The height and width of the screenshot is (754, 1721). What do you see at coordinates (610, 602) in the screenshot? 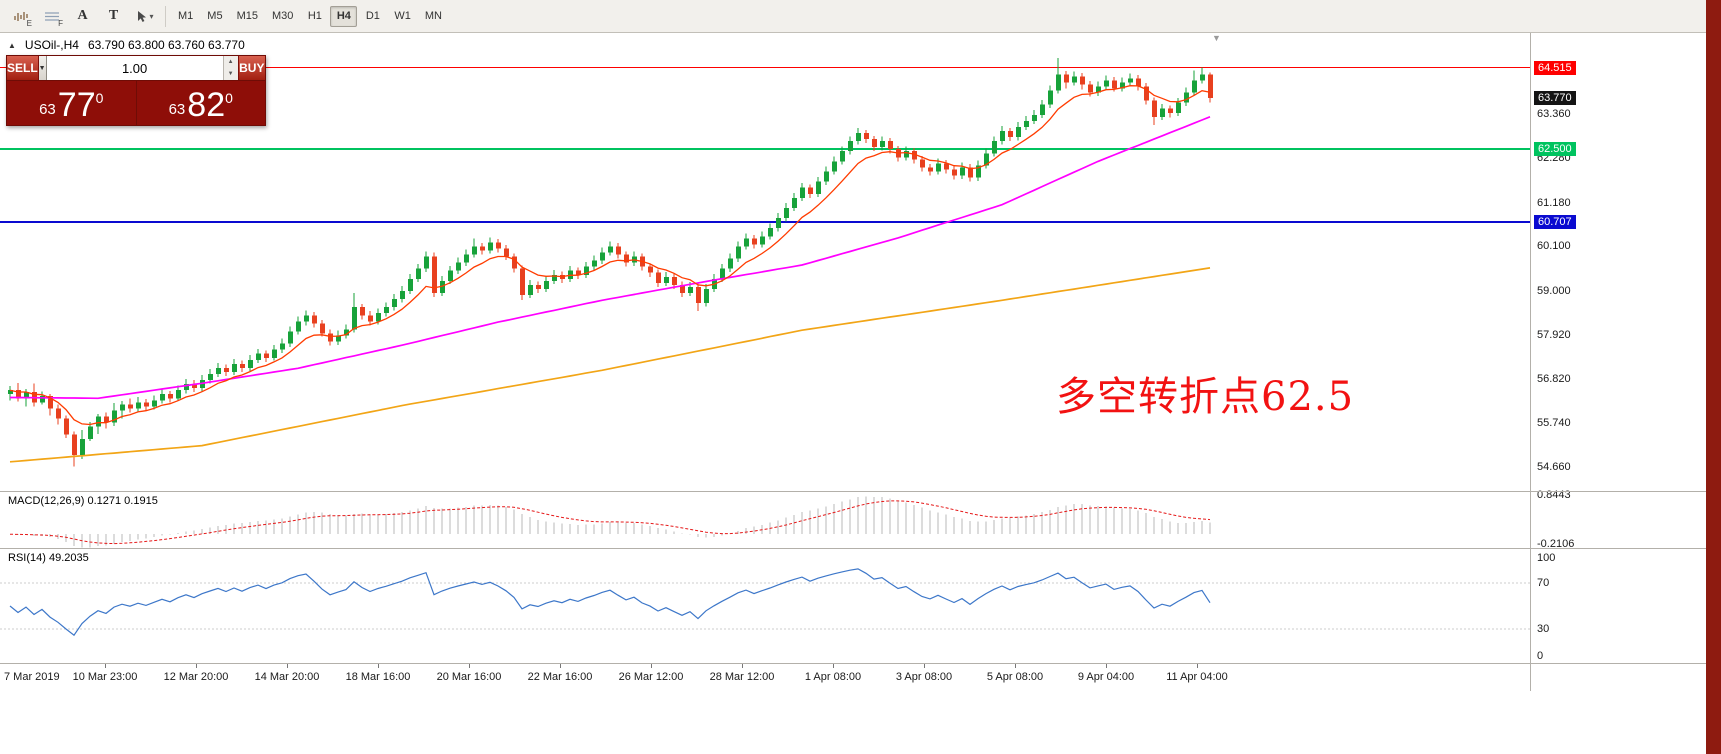
I see `rsi-line` at bounding box center [610, 602].